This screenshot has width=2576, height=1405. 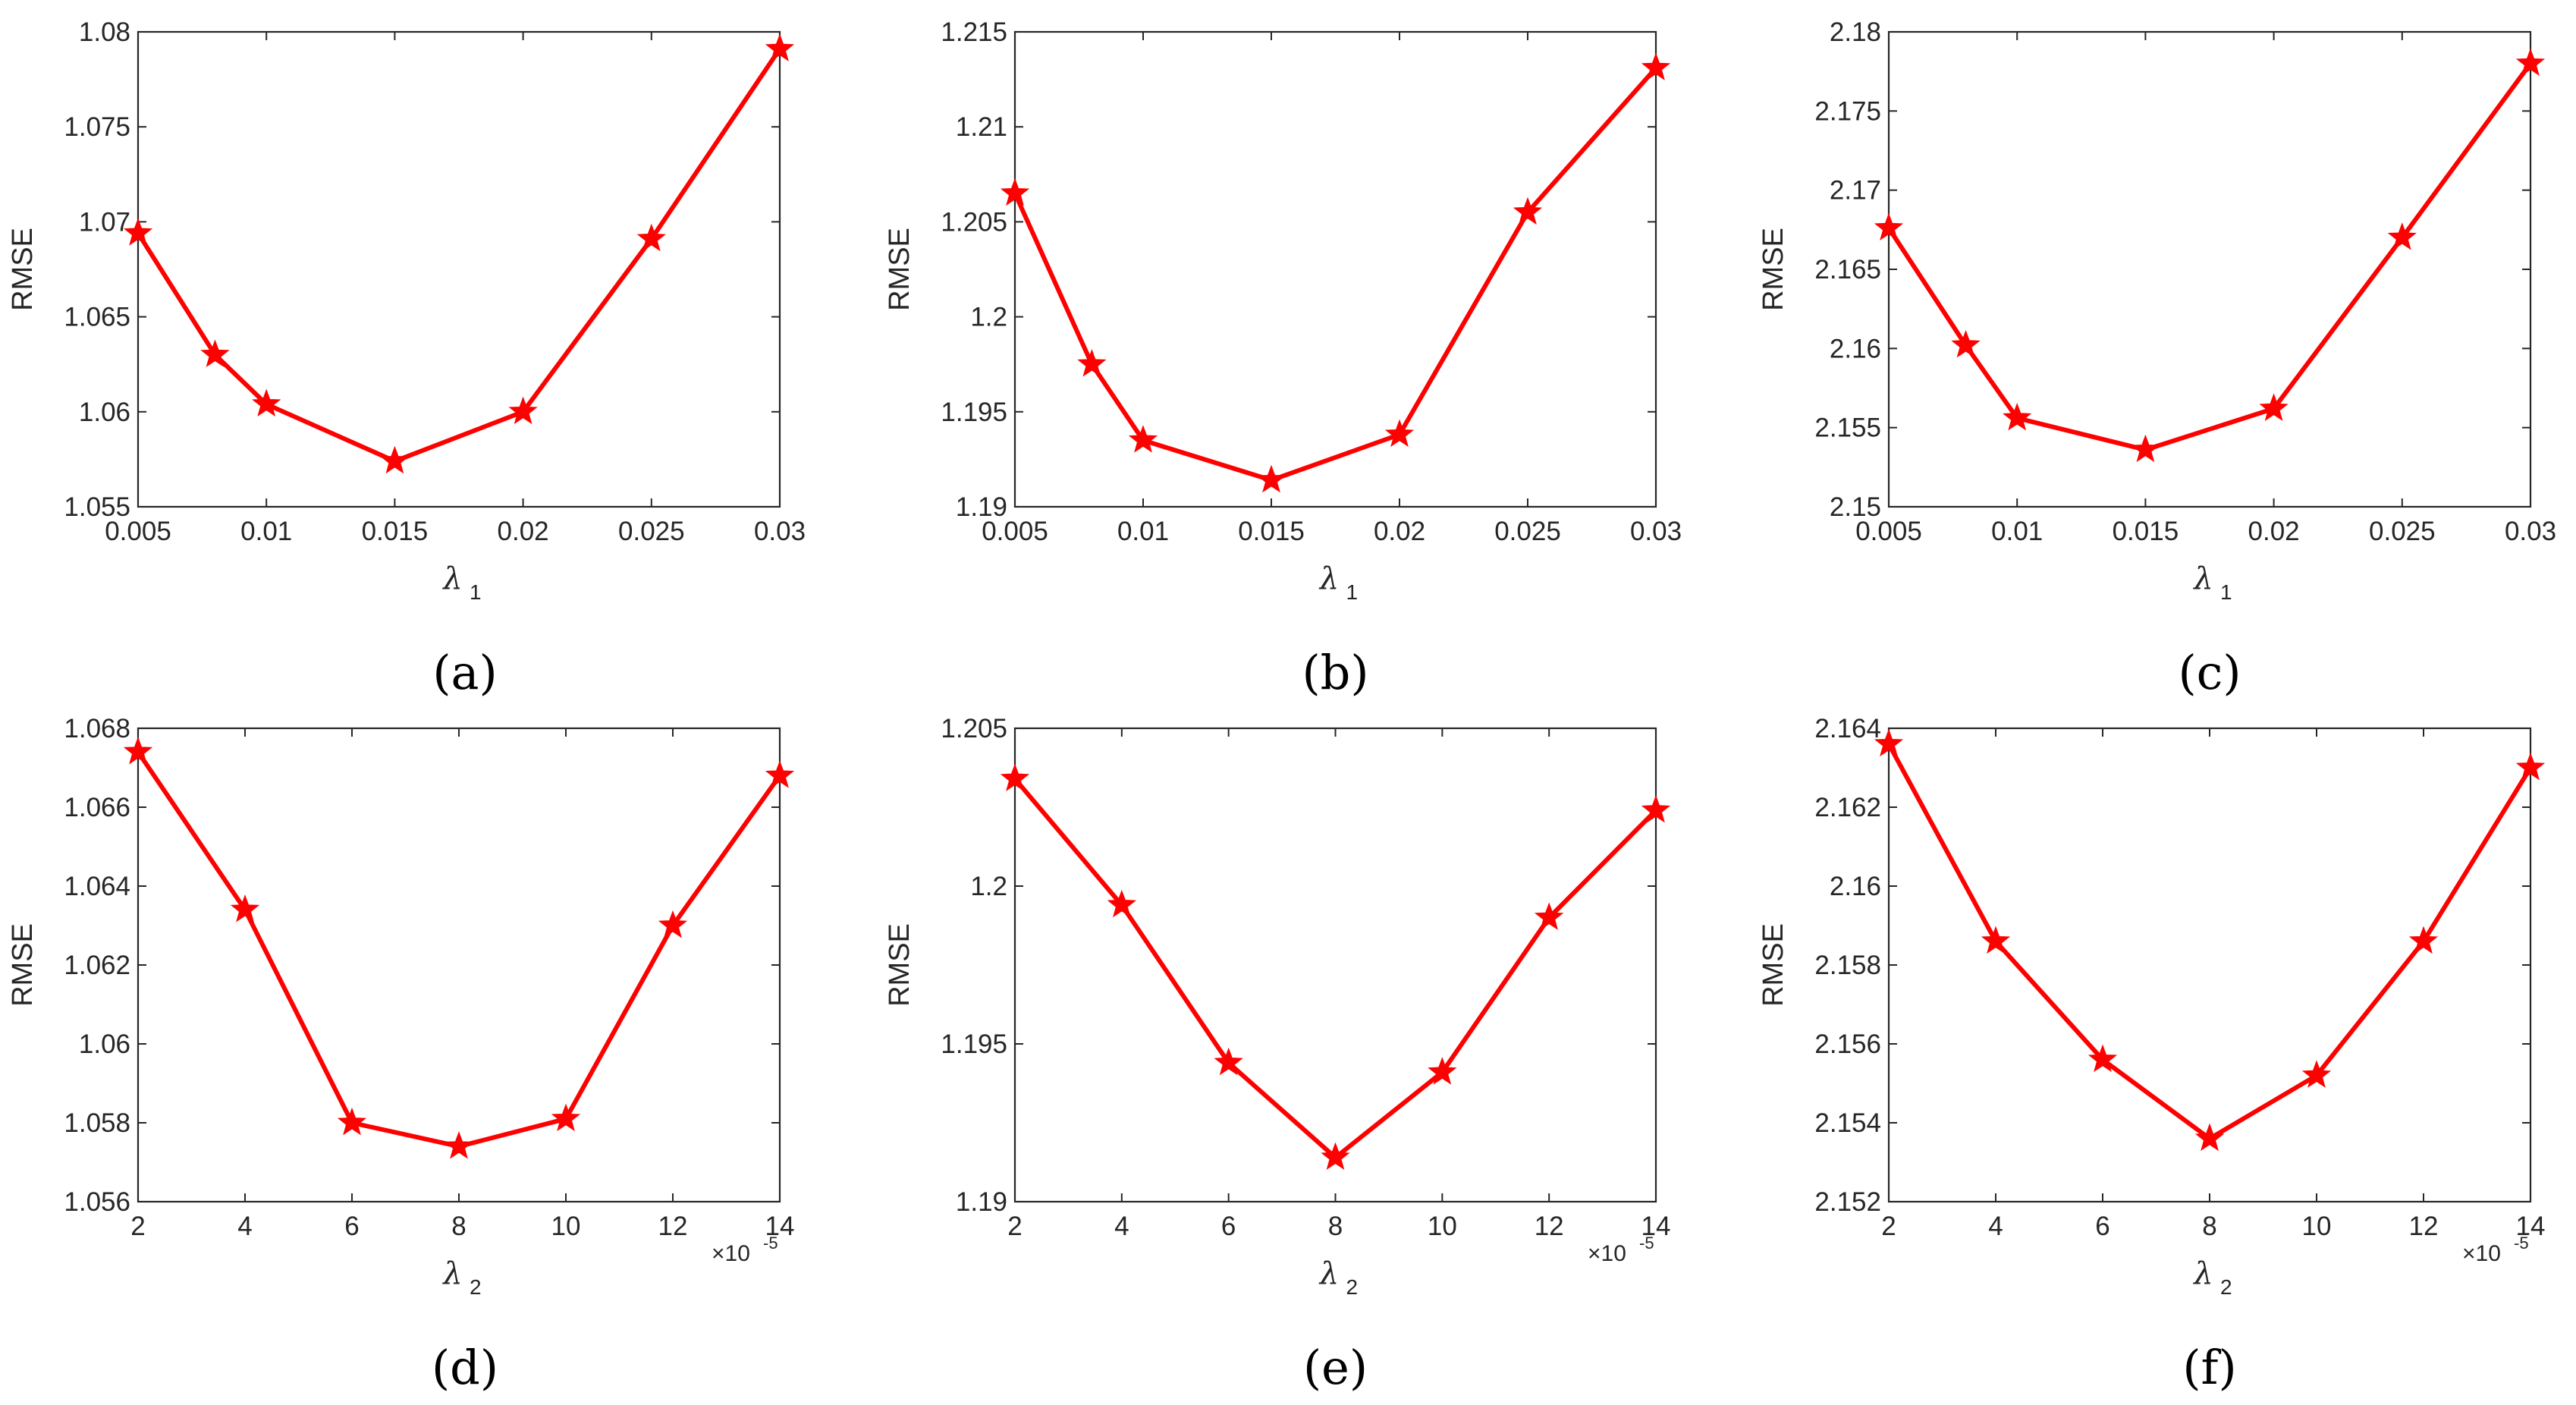 What do you see at coordinates (1847, 728) in the screenshot?
I see `y-tick-label: 2.164` at bounding box center [1847, 728].